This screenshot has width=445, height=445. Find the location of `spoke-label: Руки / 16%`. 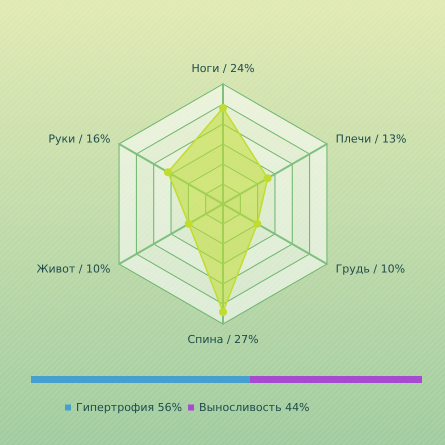

spoke-label: Руки / 16% is located at coordinates (79, 139).